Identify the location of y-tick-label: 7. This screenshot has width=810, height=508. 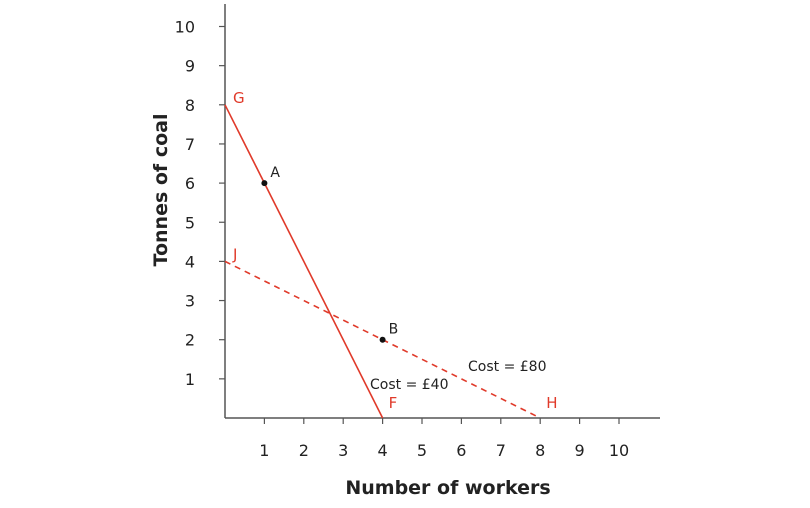
(190, 144).